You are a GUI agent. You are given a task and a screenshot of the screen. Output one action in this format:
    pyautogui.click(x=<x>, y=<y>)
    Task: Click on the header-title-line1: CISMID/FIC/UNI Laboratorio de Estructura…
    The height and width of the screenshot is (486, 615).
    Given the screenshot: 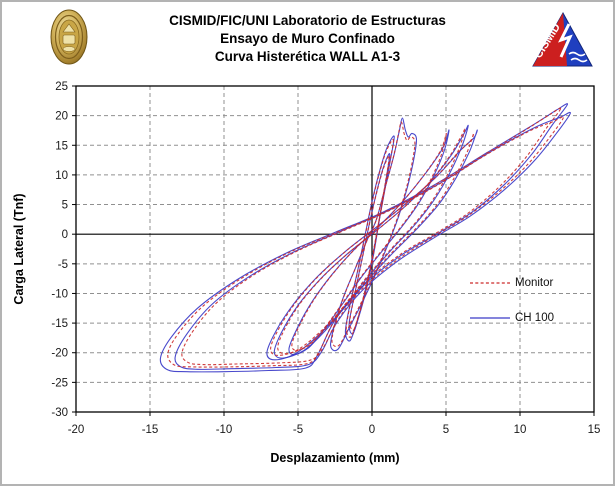 What is the action you would take?
    pyautogui.click(x=307, y=20)
    